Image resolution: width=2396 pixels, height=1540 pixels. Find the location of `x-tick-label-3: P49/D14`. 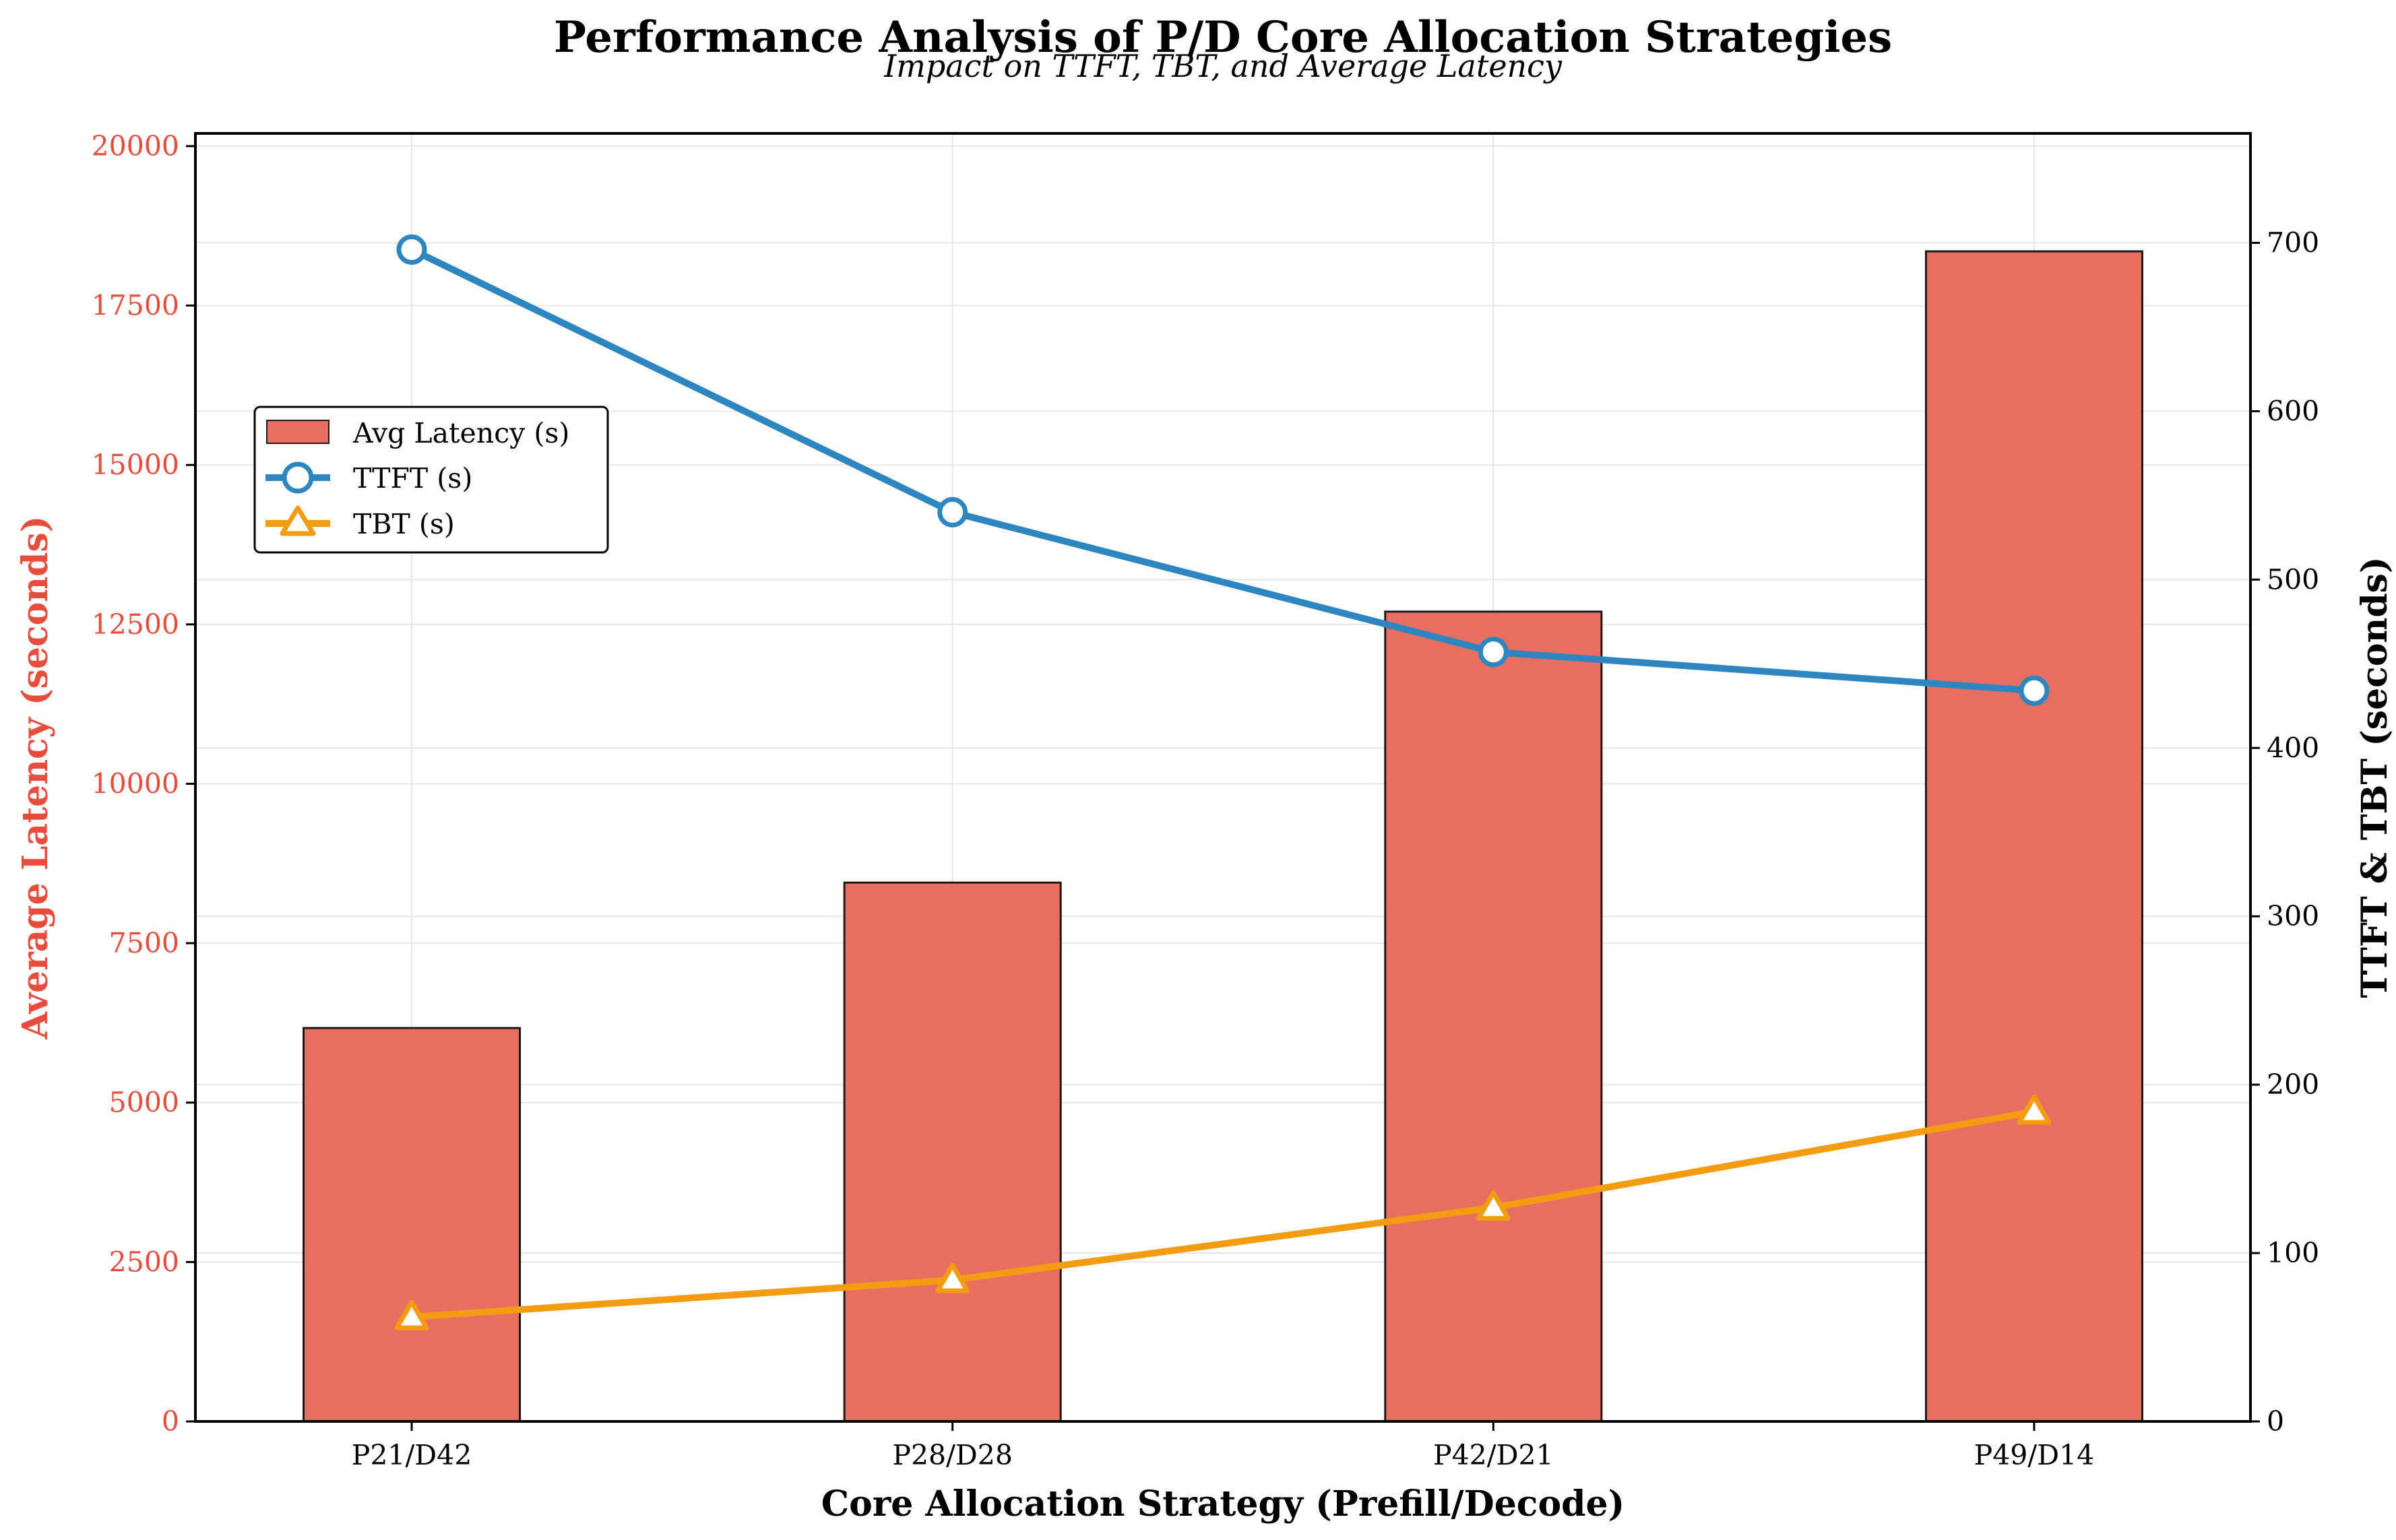

x-tick-label-3: P49/D14 is located at coordinates (2035, 1455).